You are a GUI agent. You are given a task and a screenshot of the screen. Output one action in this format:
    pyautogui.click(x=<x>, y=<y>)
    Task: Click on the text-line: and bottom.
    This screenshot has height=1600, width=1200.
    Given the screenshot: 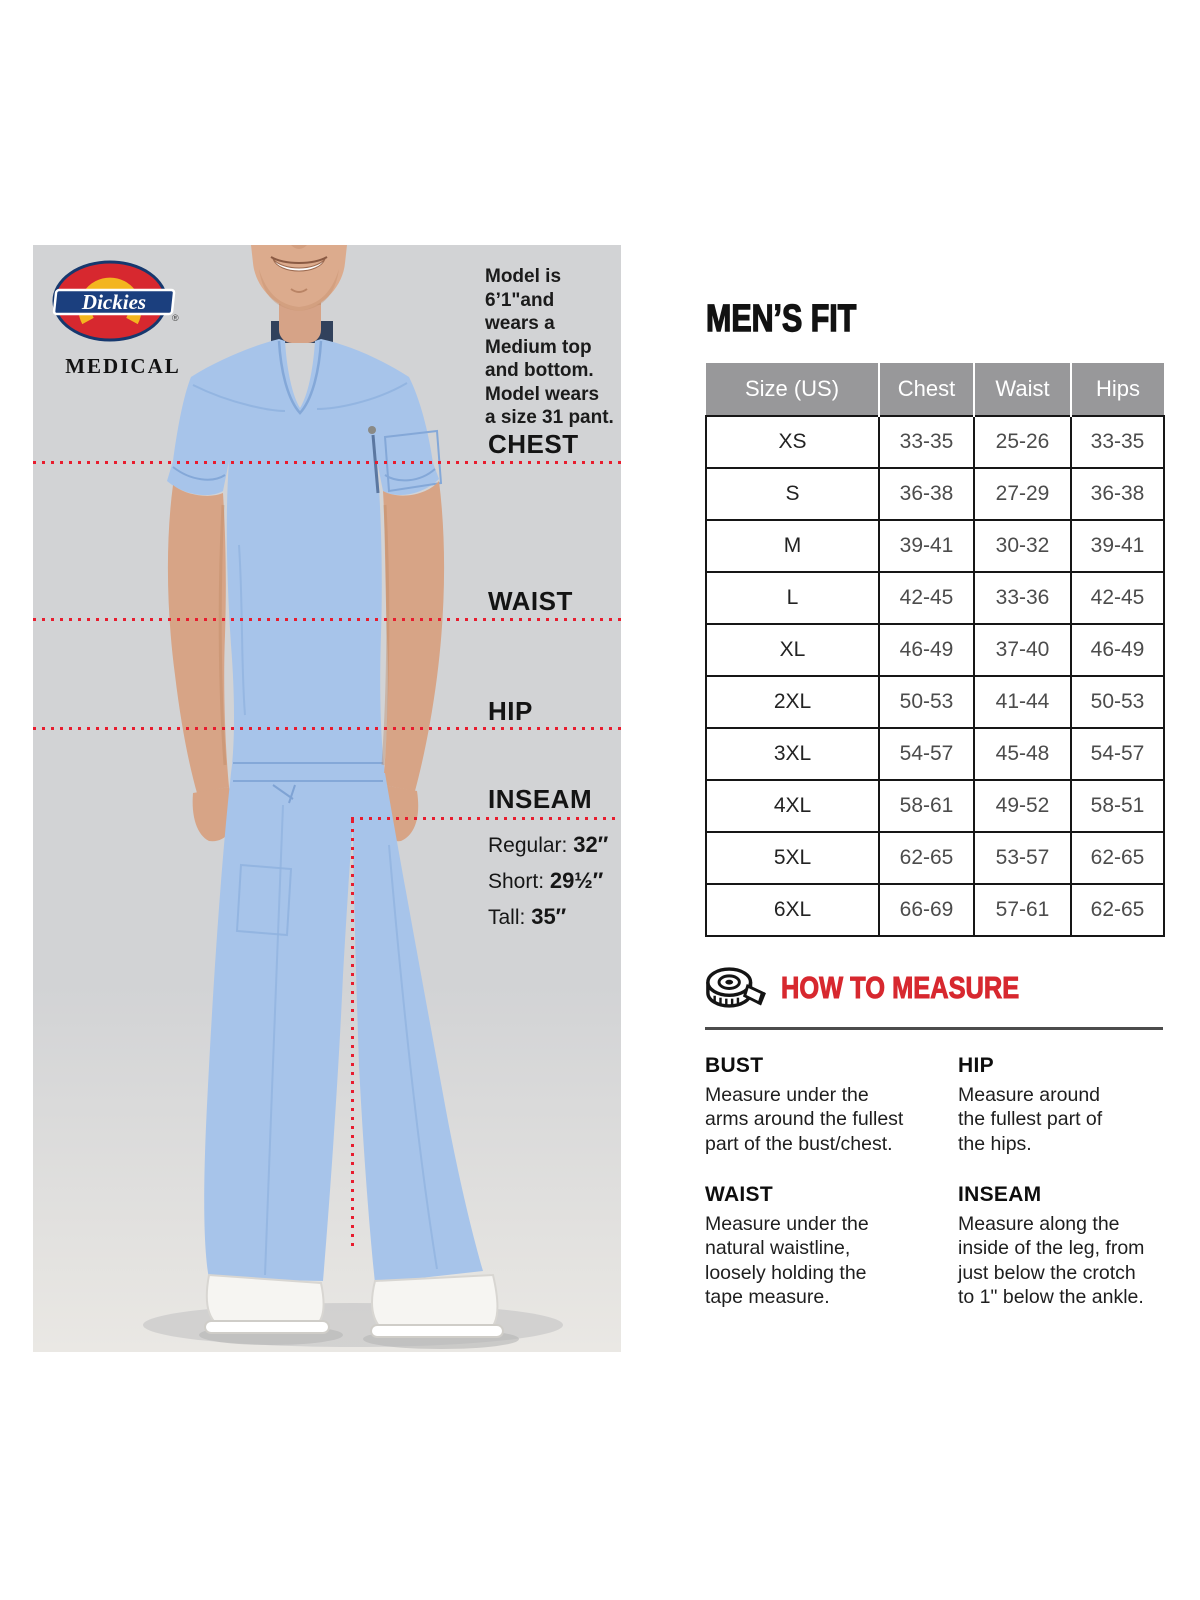 What is the action you would take?
    pyautogui.click(x=539, y=370)
    